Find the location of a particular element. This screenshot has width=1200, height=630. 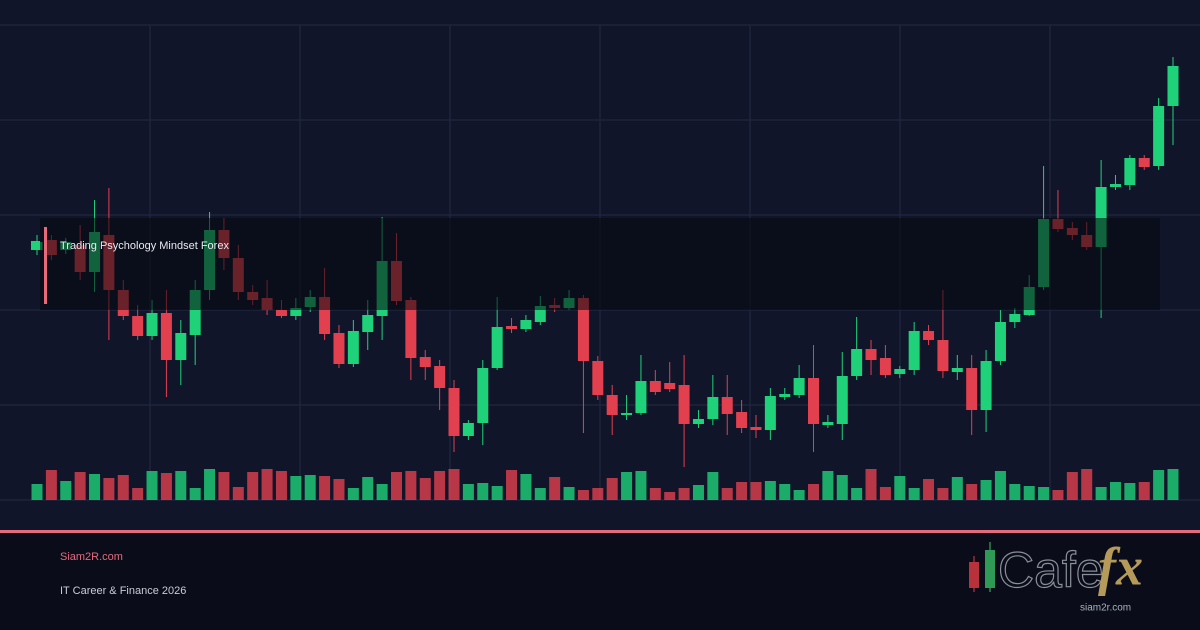

footer-site: Siam2R.com is located at coordinates (91, 557).